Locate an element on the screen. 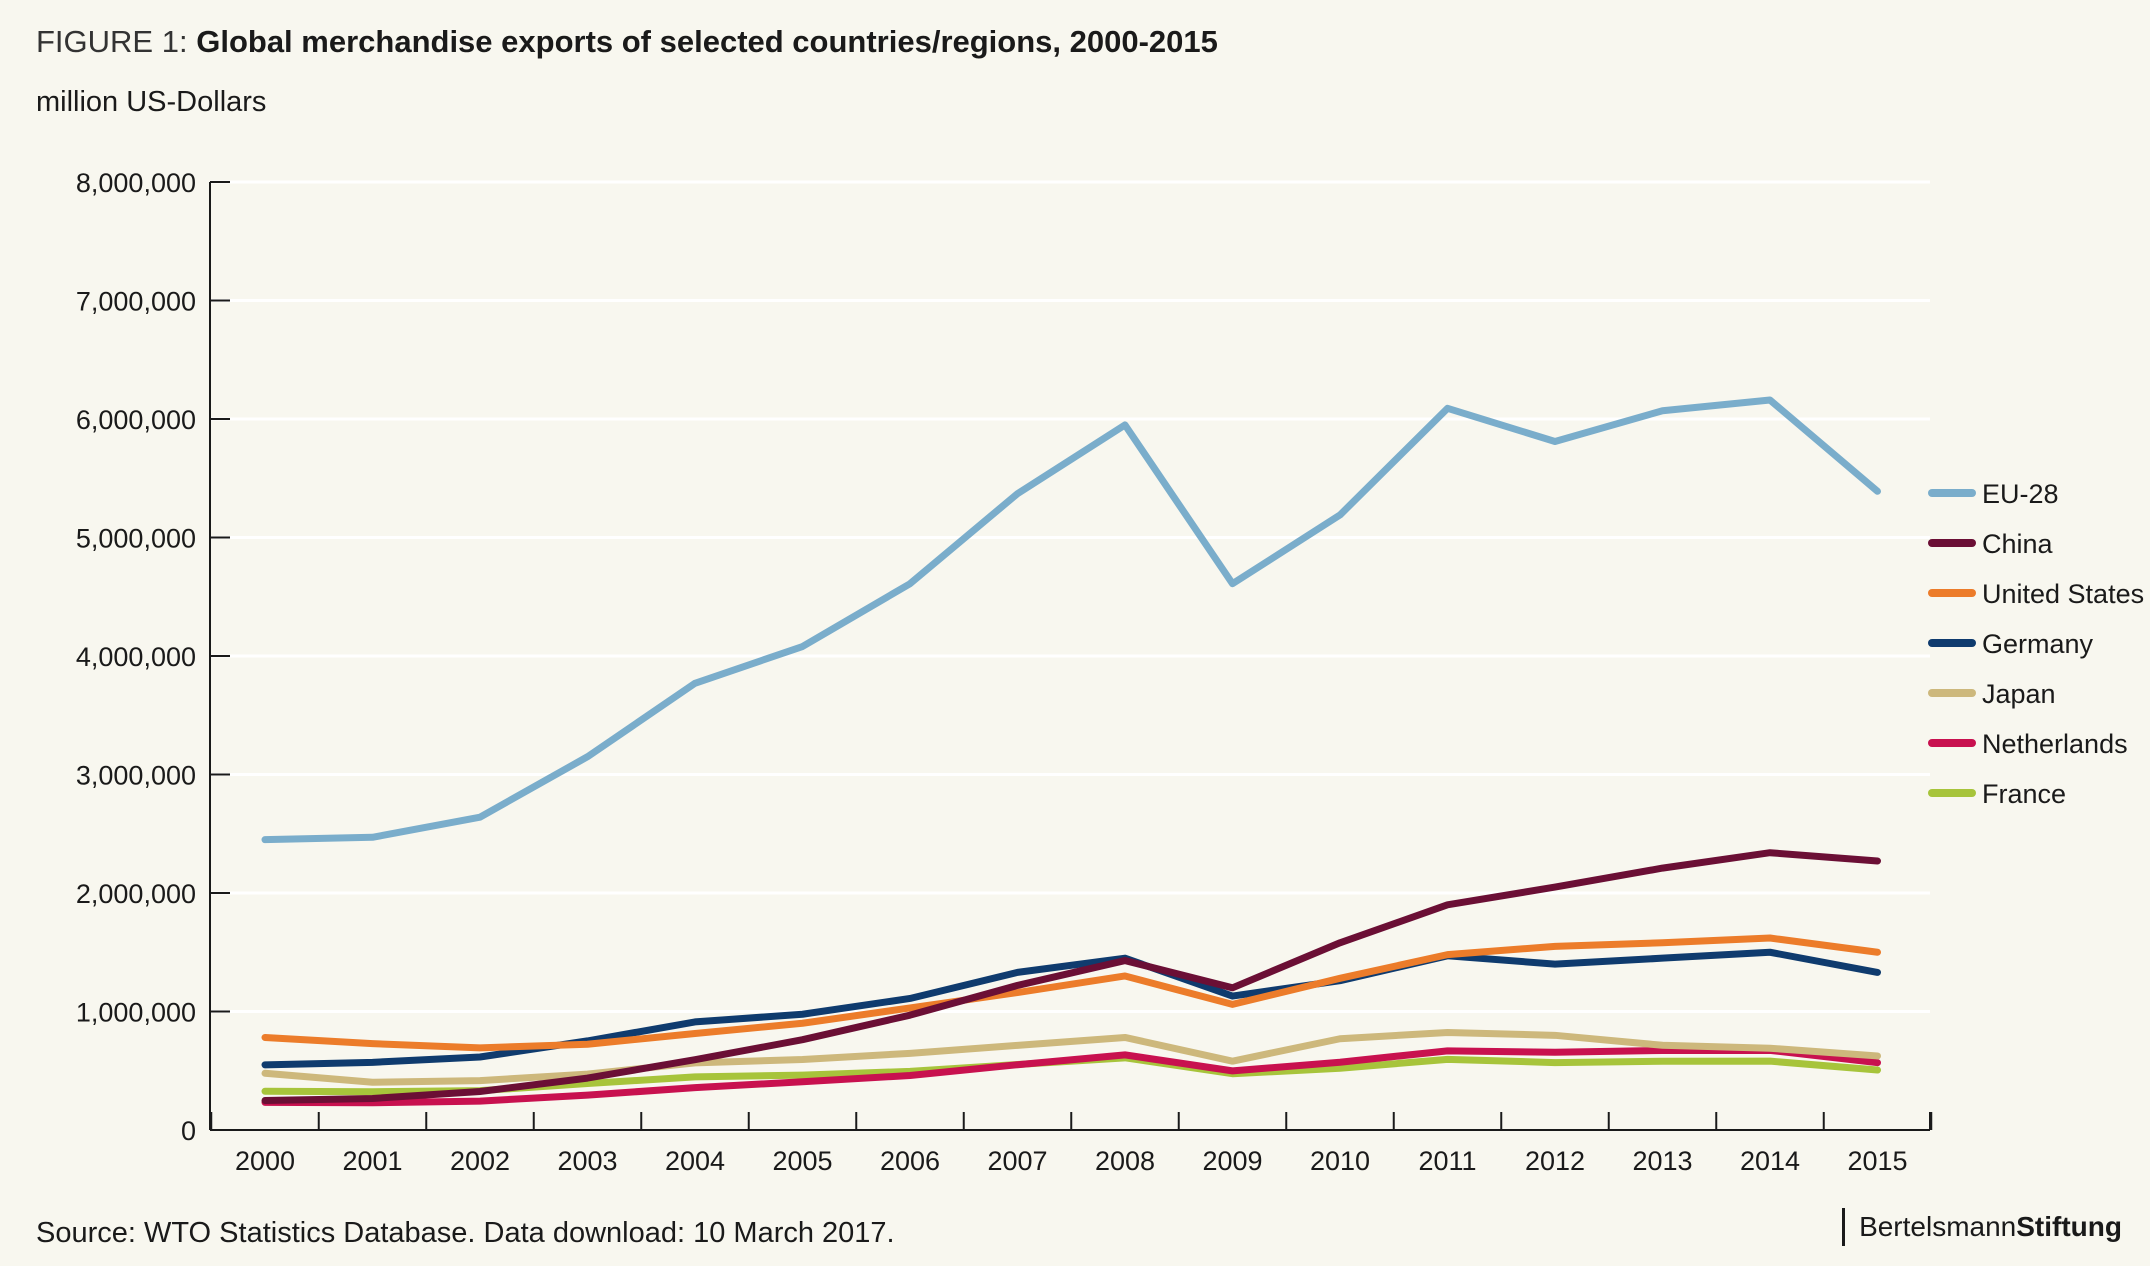 The height and width of the screenshot is (1266, 2150). x-tick-label: 2007 is located at coordinates (1017, 1161).